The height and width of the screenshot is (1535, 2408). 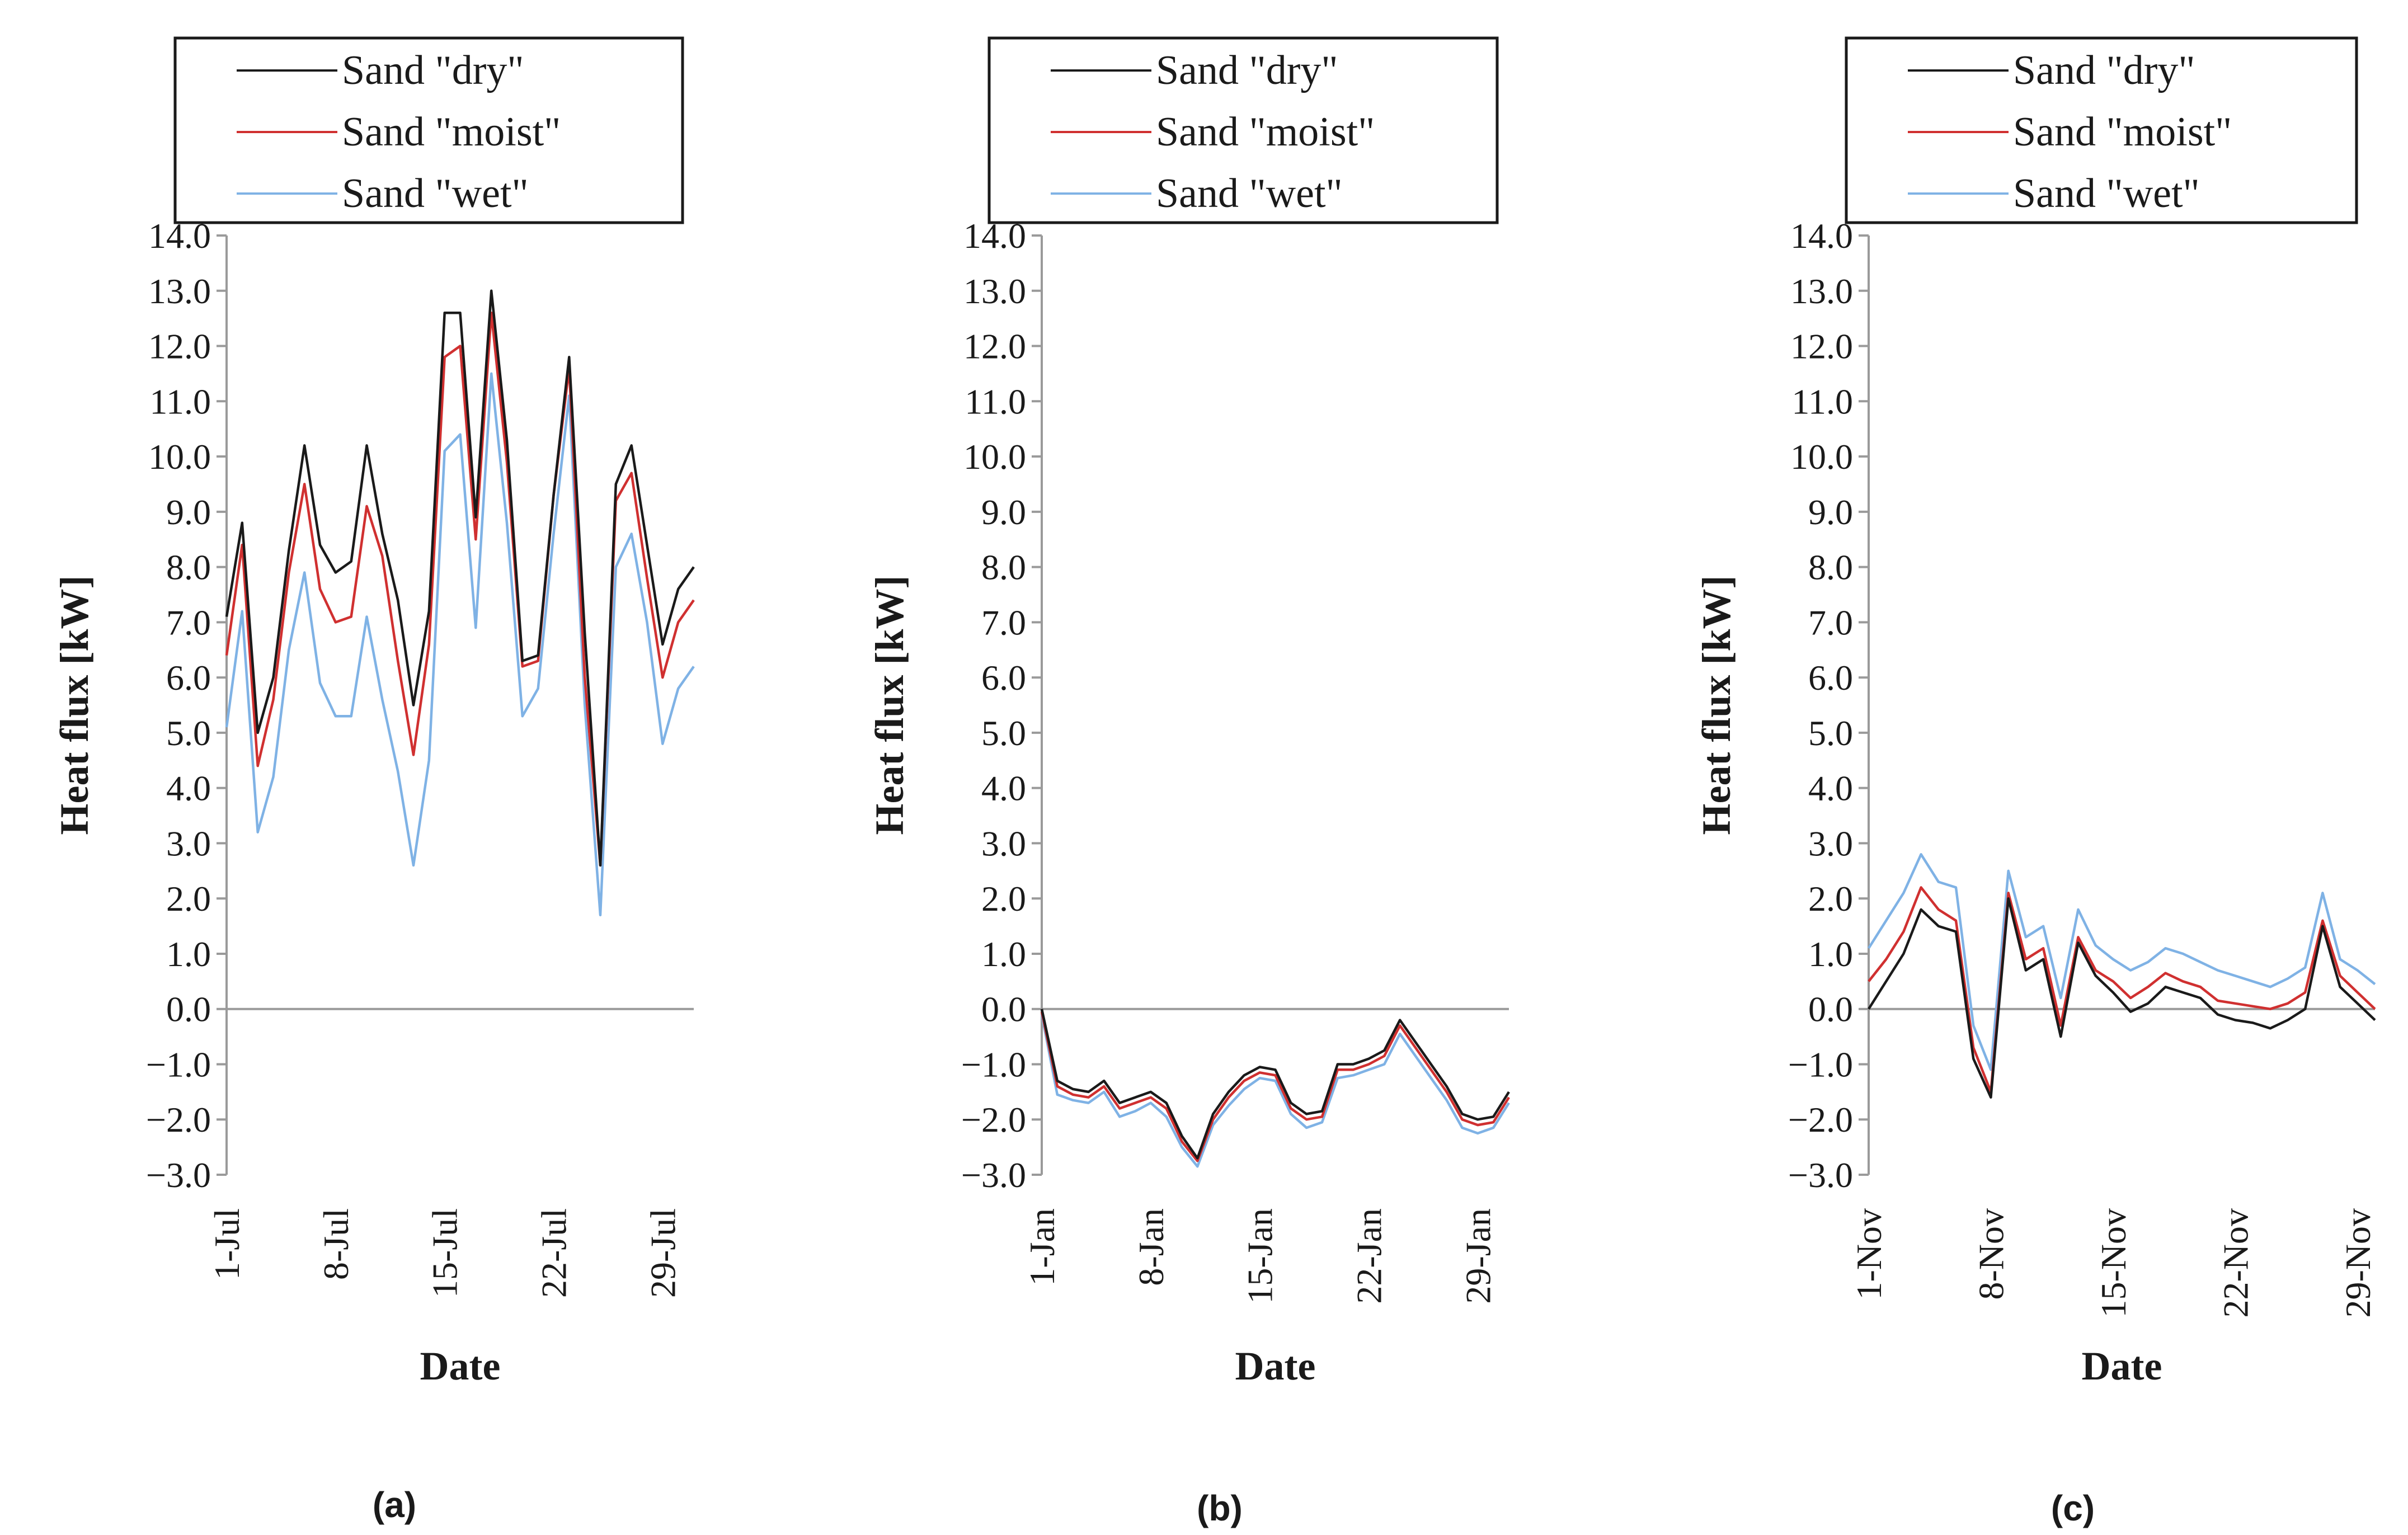 What do you see at coordinates (1478, 1256) in the screenshot?
I see `x-tick-label: 29-Jan` at bounding box center [1478, 1256].